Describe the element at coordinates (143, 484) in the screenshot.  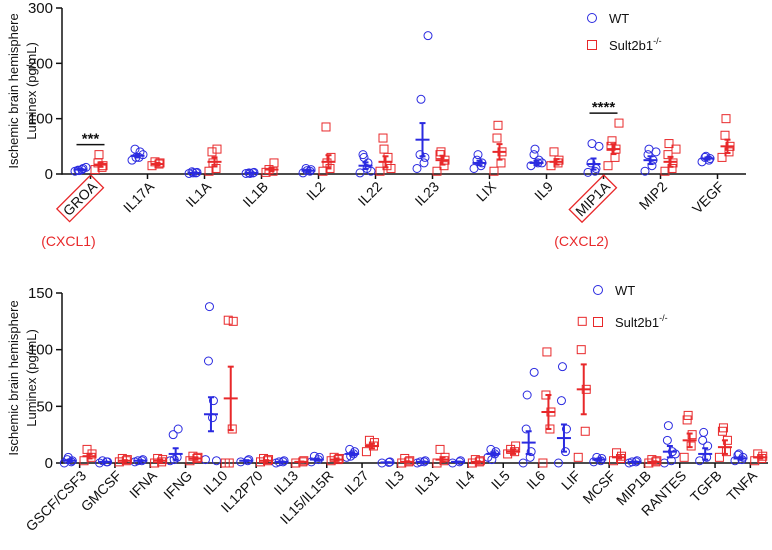
I see `x-tick-label: IFNA` at that location.